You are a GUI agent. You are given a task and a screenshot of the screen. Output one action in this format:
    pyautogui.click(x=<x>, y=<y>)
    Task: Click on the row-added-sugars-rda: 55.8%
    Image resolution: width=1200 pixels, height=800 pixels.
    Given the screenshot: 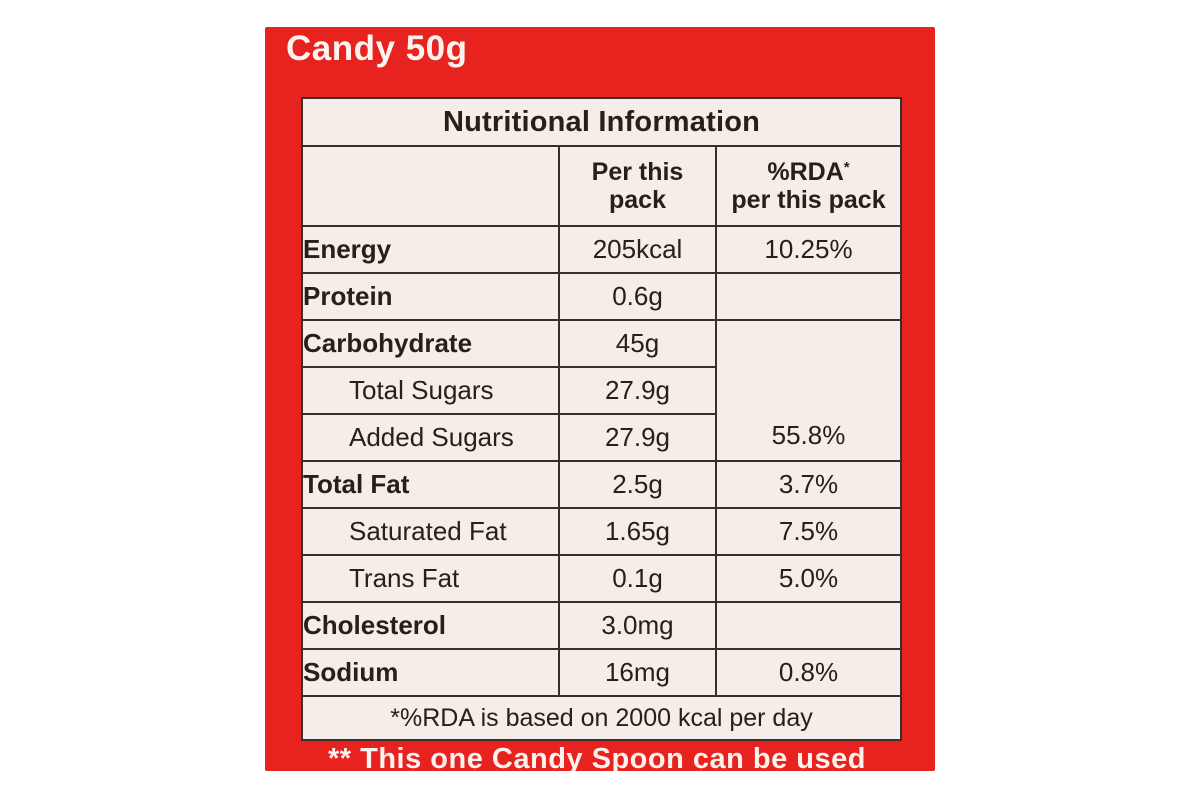 What is the action you would take?
    pyautogui.click(x=808, y=390)
    